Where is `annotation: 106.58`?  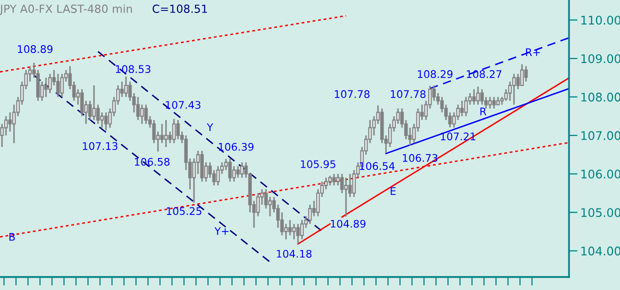
annotation: 106.58 is located at coordinates (152, 162).